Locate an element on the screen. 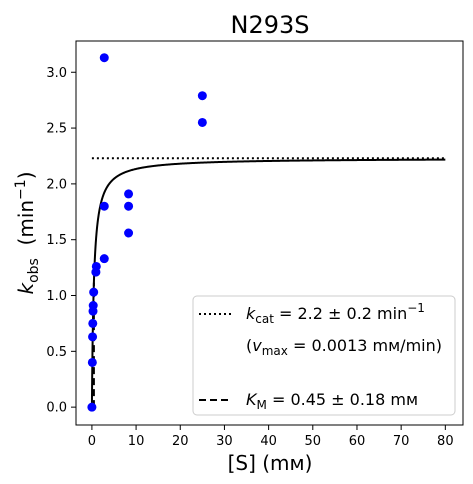  x-tick-label: 50 is located at coordinates (313, 441).